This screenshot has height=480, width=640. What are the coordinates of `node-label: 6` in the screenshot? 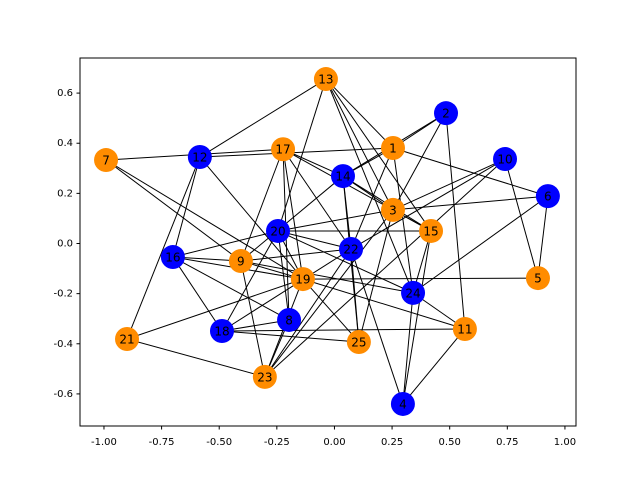 It's located at (548, 197).